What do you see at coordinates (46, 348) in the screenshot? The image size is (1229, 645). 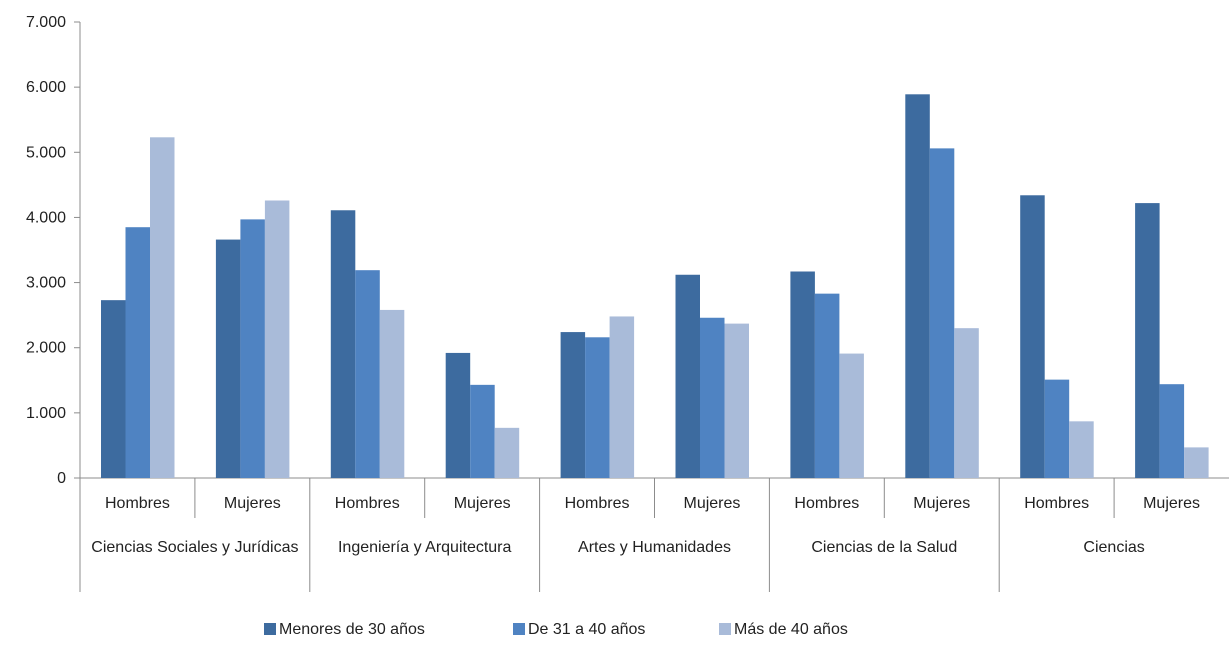 I see `y-tick-label: 2.000` at bounding box center [46, 348].